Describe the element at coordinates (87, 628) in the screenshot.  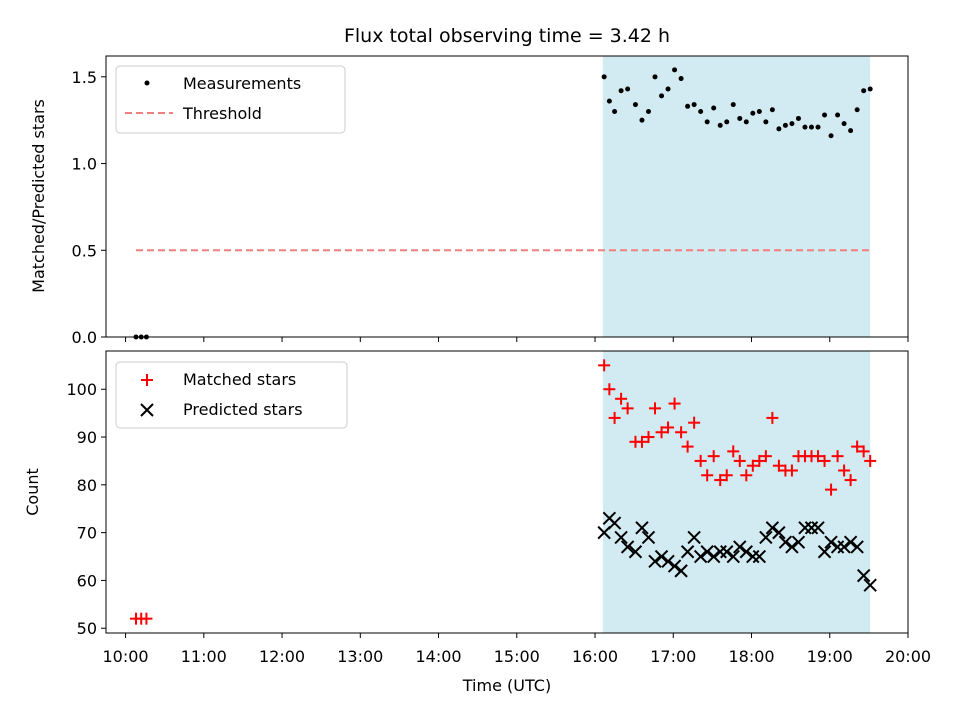
I see `y-tick-label: 50` at that location.